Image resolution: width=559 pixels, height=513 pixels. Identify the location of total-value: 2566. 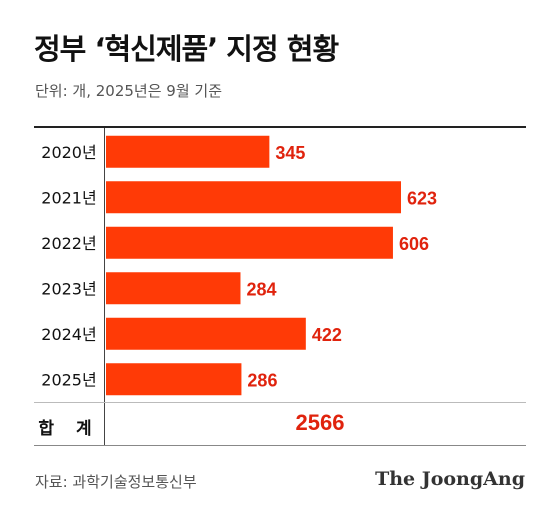
(320, 422).